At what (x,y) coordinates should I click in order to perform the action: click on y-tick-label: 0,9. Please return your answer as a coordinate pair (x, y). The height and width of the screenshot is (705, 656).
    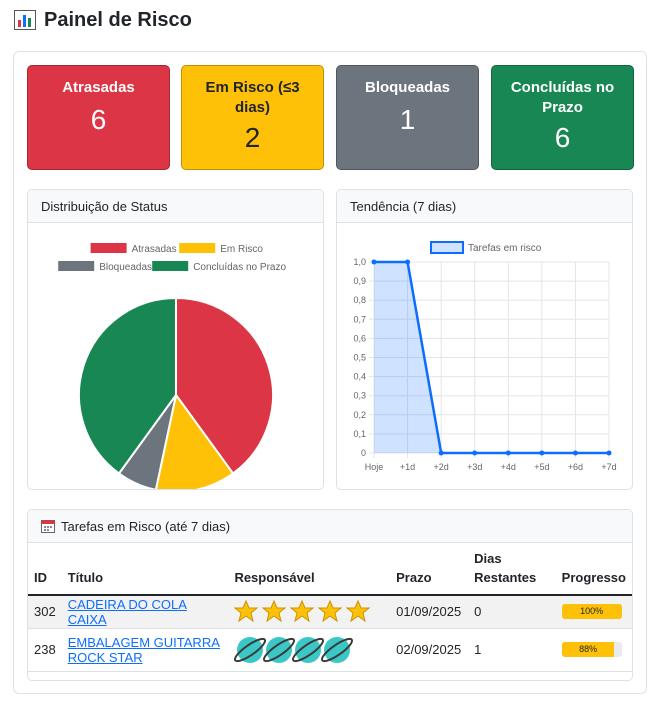
    Looking at the image, I should click on (359, 281).